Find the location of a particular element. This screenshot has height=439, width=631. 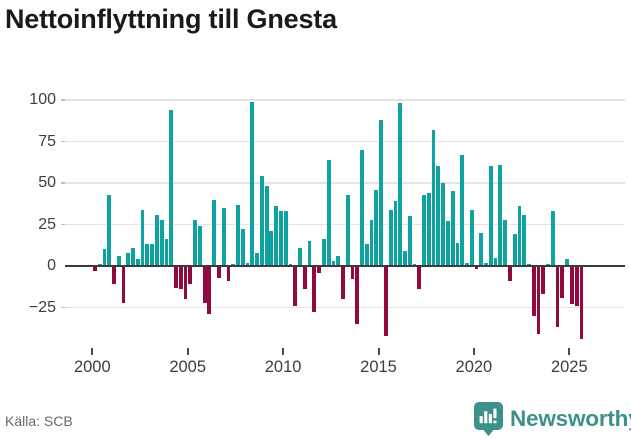

newsworthy-logo-link: Newsworthy is located at coordinates (552, 419).